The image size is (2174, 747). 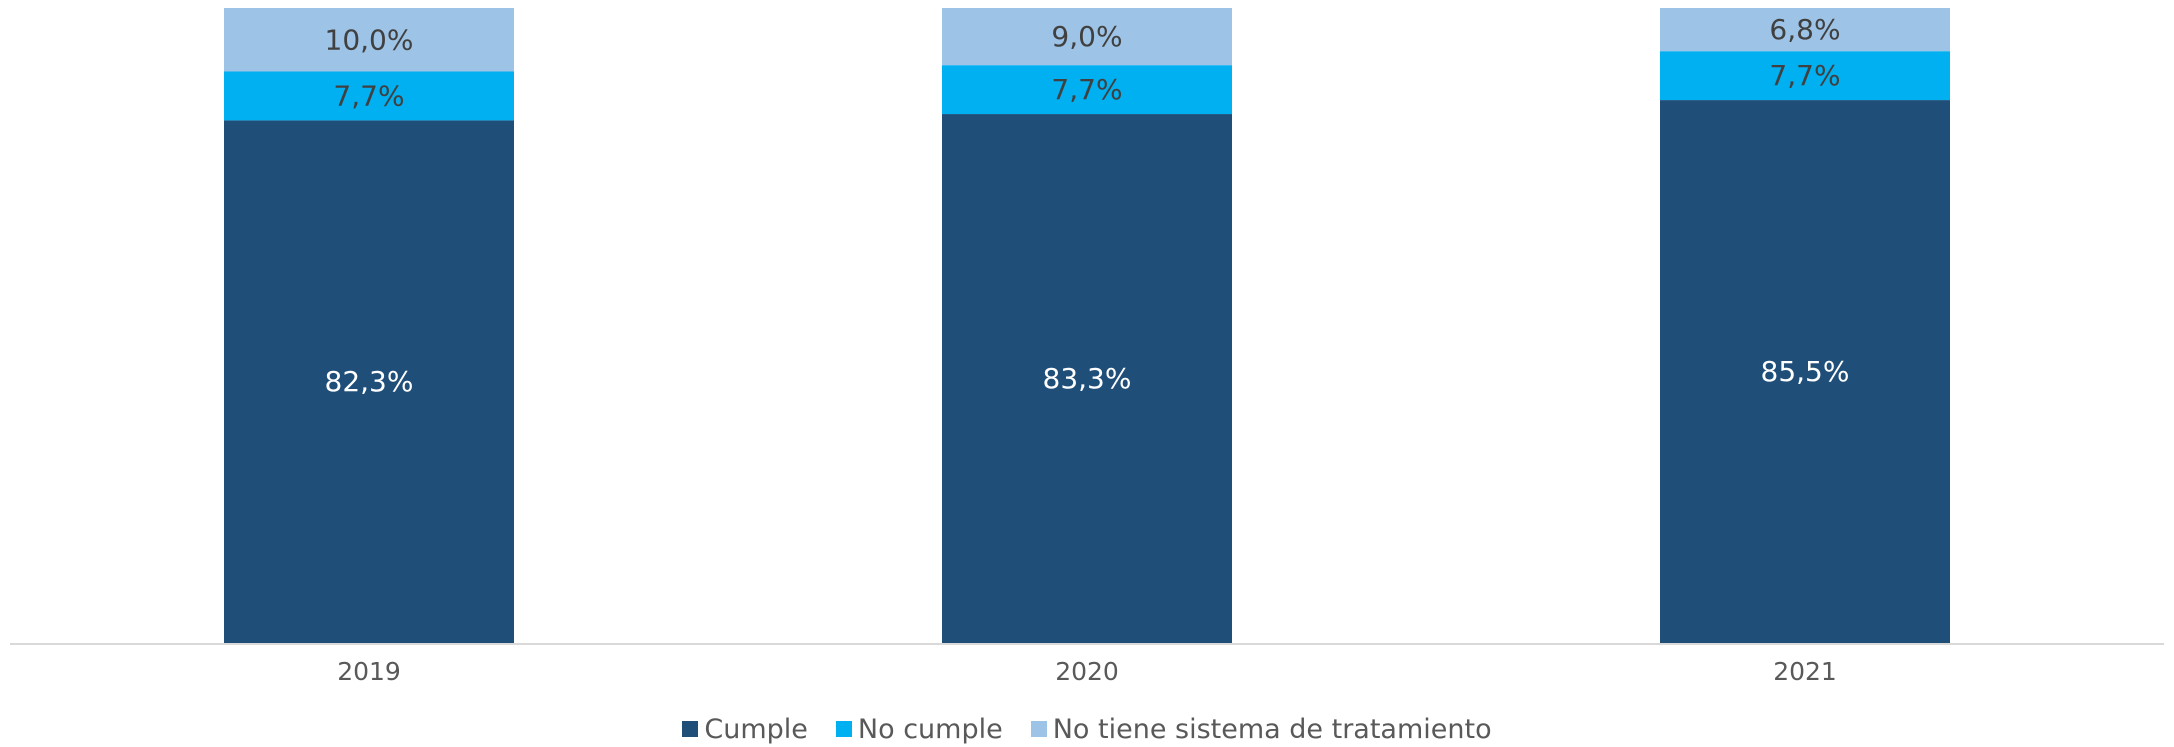 I want to click on data-label-2020-s2: 9,0%, so click(x=1086, y=36).